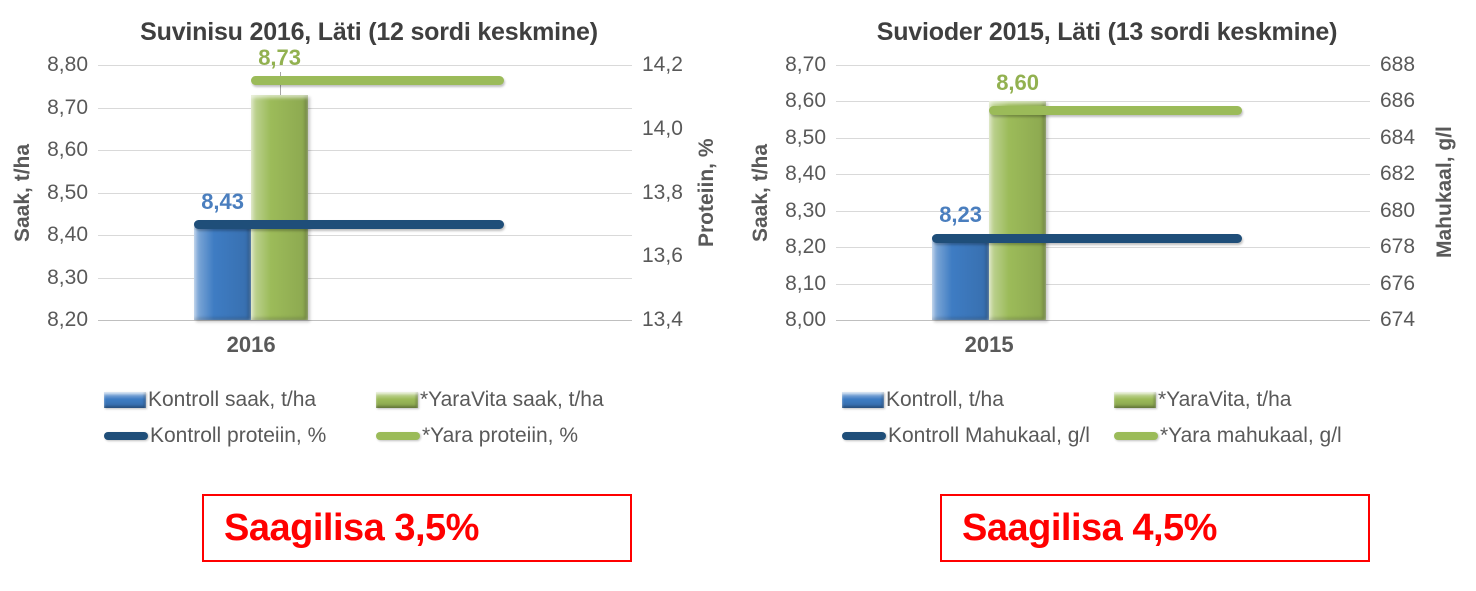  I want to click on legend-label: Kontroll Mahukaal, g/l, so click(989, 435).